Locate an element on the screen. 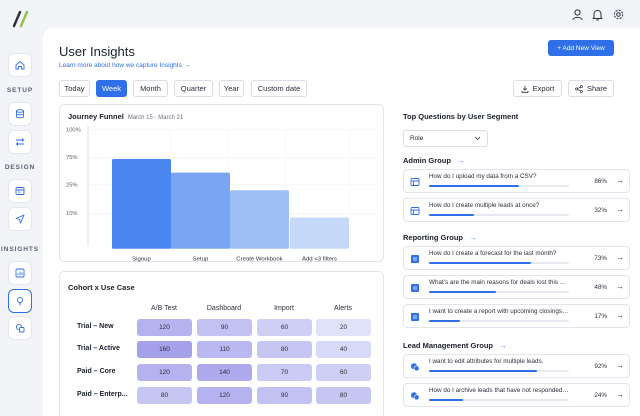 This screenshot has width=640, height=416. bell-icon is located at coordinates (597, 14).